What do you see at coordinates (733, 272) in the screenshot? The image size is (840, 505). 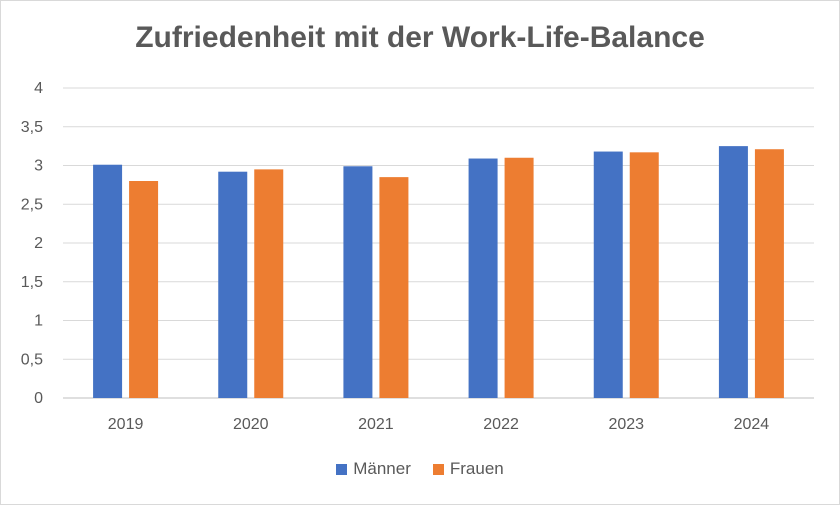 I see `bar-maenner-2024` at bounding box center [733, 272].